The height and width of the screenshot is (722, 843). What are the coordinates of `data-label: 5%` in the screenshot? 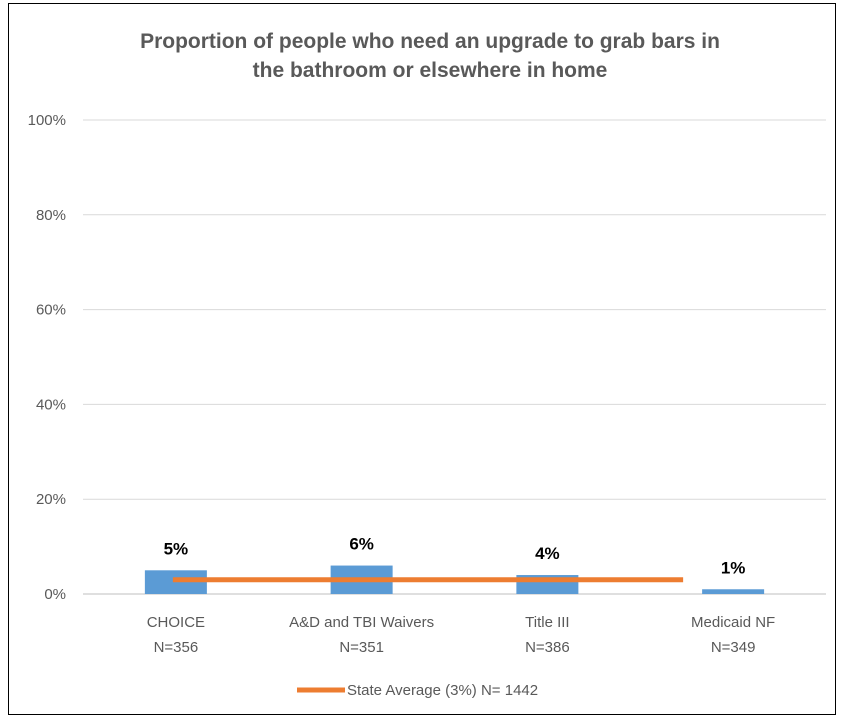 It's located at (176, 548).